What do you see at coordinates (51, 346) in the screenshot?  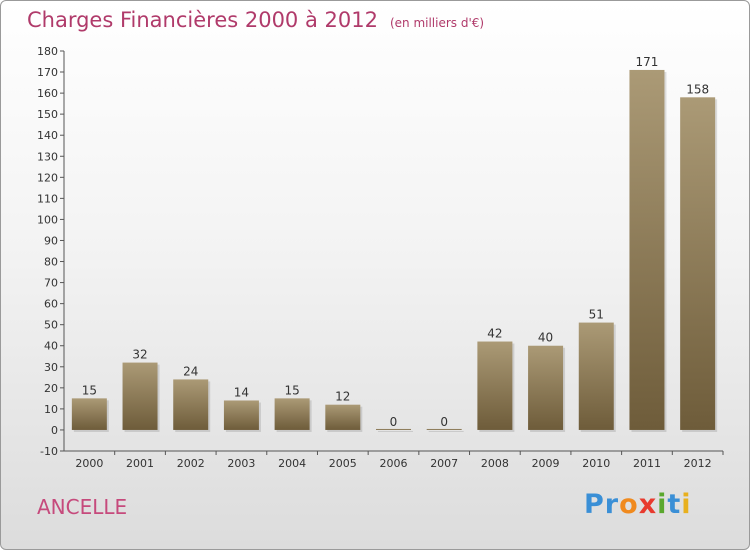 I see `y-tick-label: 40` at bounding box center [51, 346].